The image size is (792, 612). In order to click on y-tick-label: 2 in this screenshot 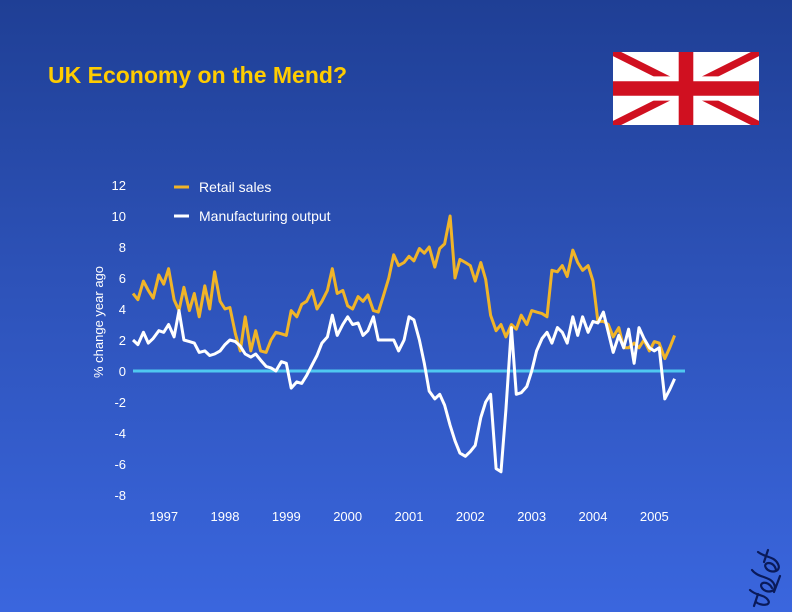, I will do `click(122, 340)`.